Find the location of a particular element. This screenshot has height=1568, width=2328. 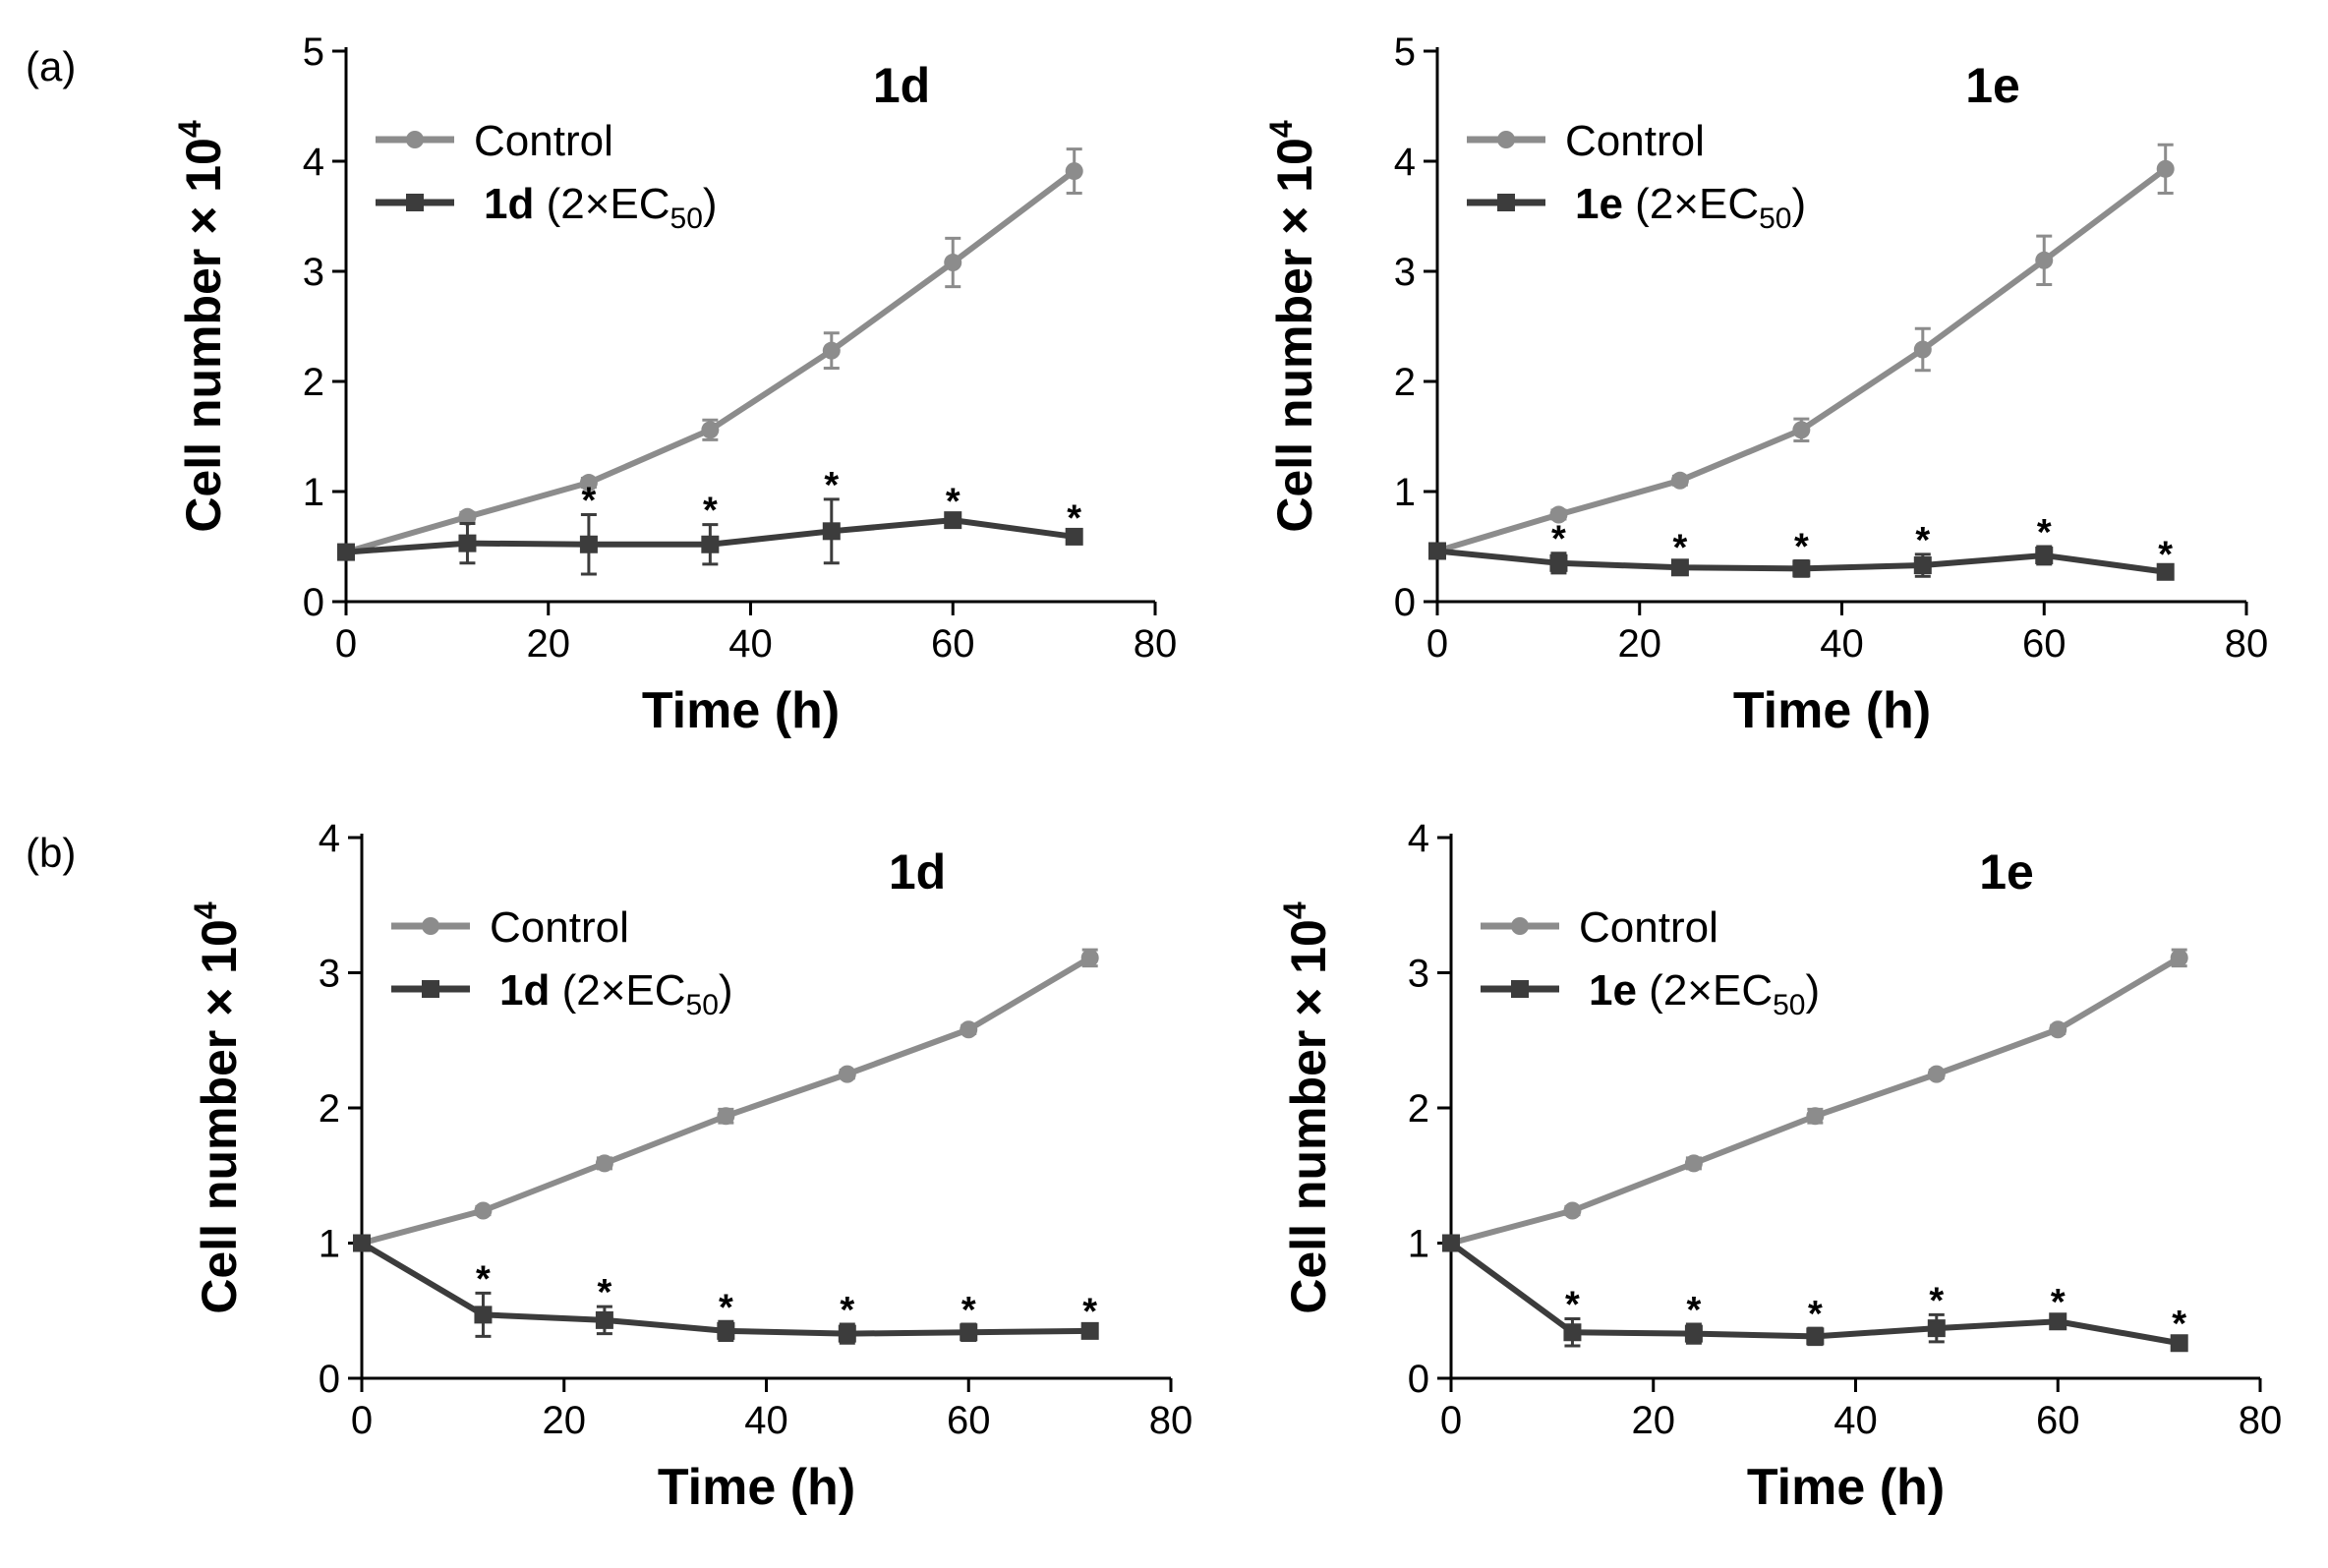

x-axis-title: Time (h) is located at coordinates (1832, 711).